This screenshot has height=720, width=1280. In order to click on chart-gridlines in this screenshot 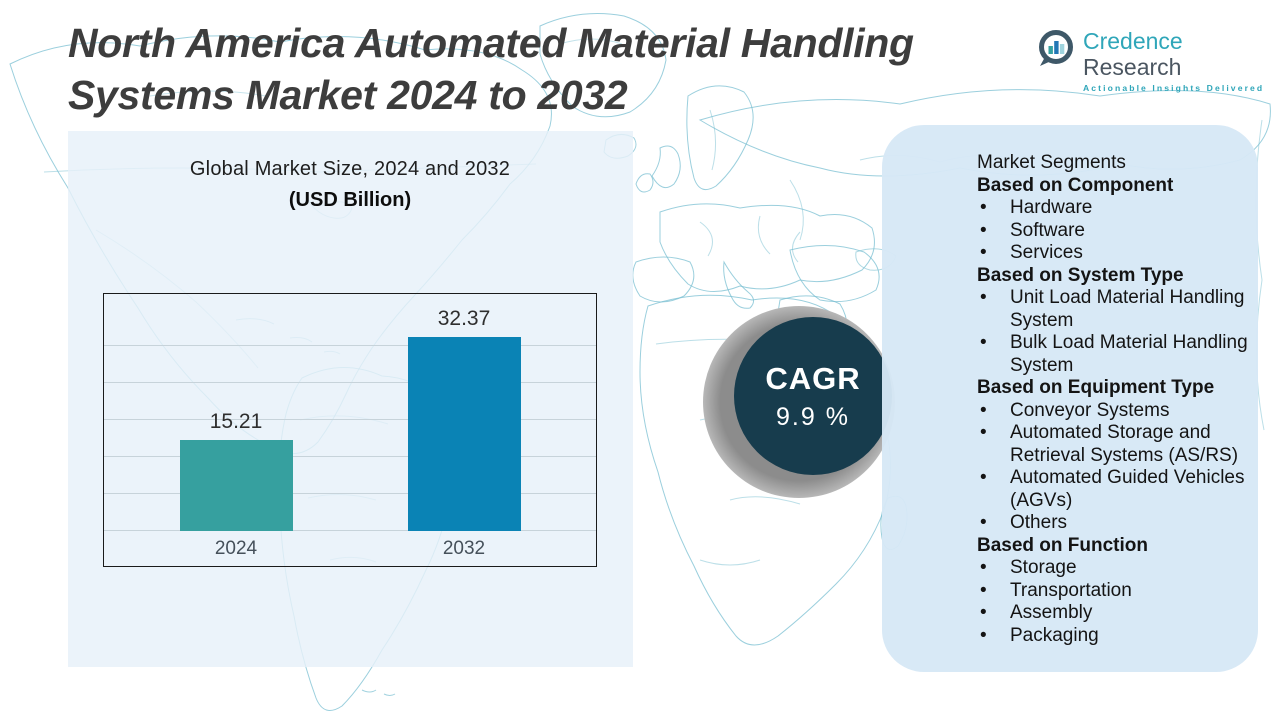, I will do `click(350, 412)`.